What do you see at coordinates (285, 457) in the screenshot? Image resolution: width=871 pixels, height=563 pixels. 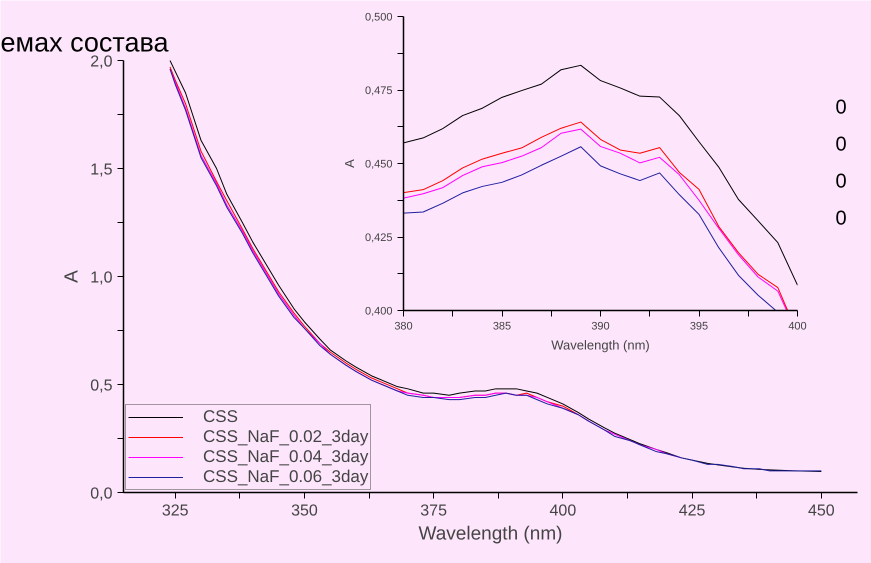 I see `legend-label: CSS_NaF_0.04_3day` at bounding box center [285, 457].